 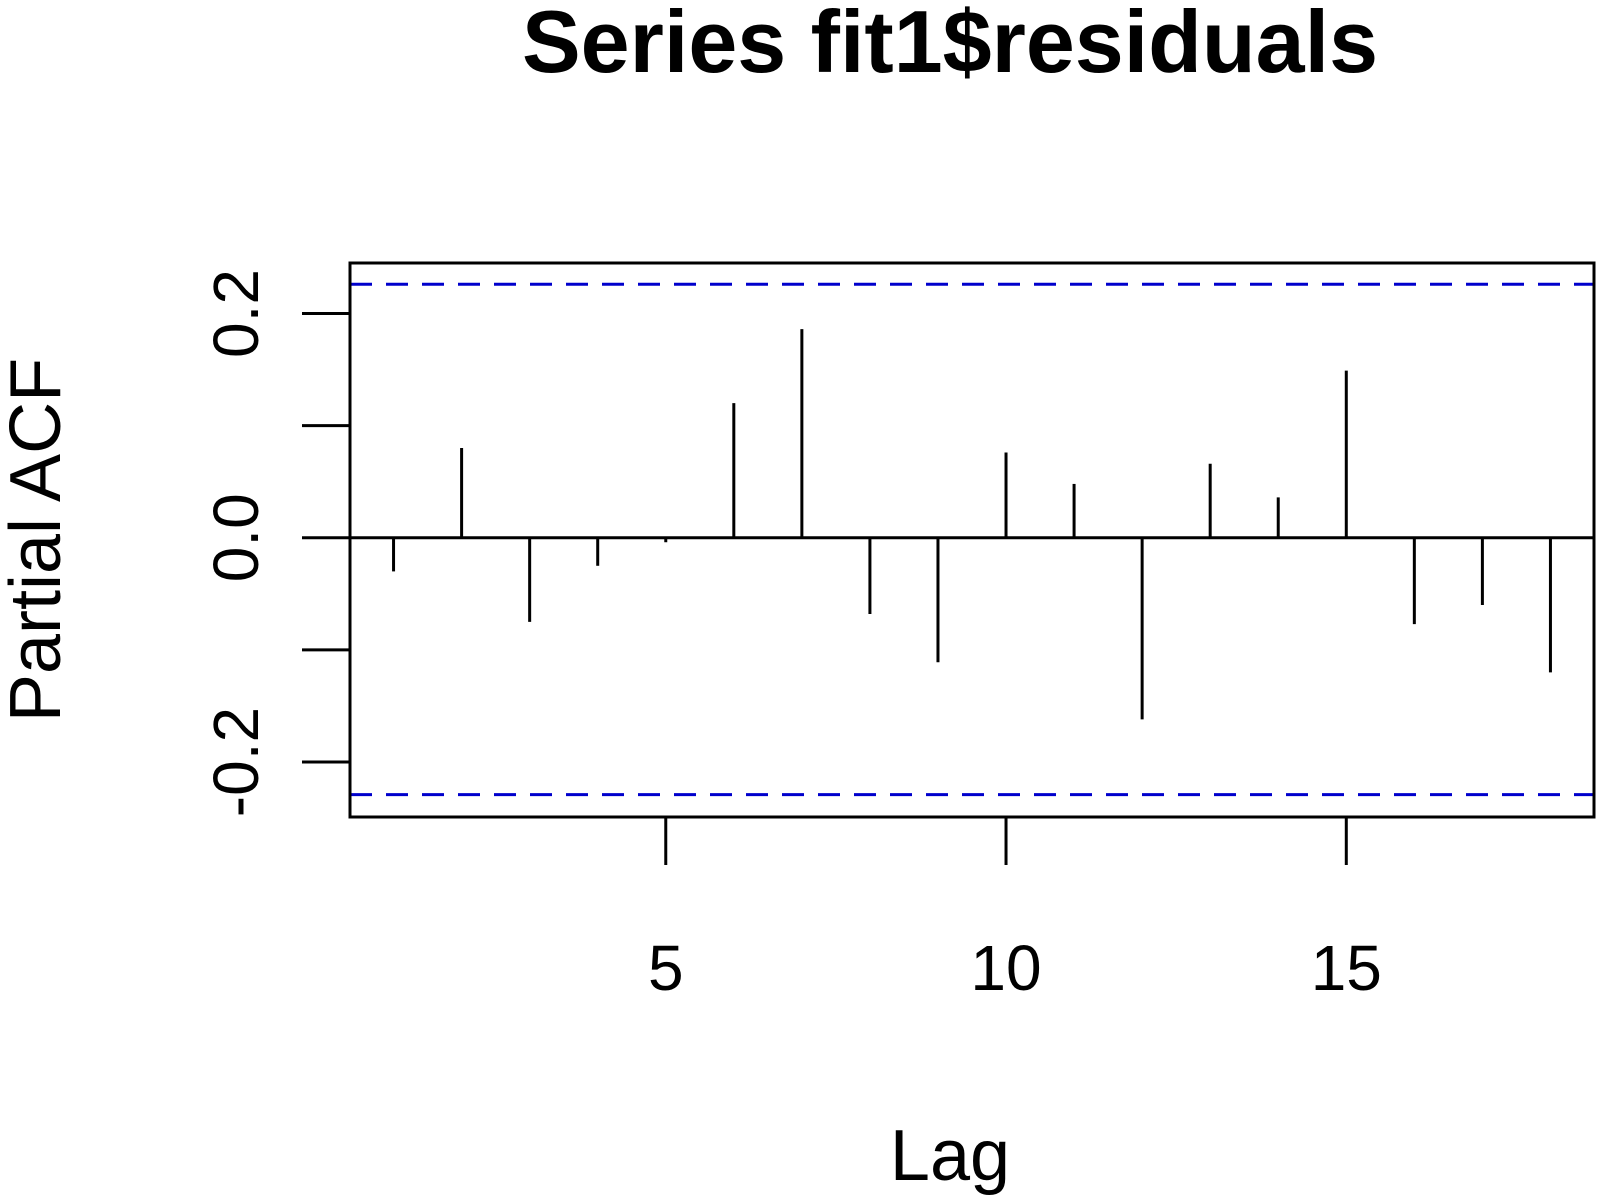 I want to click on x-axis: 5 10 15, so click(x=1015, y=910).